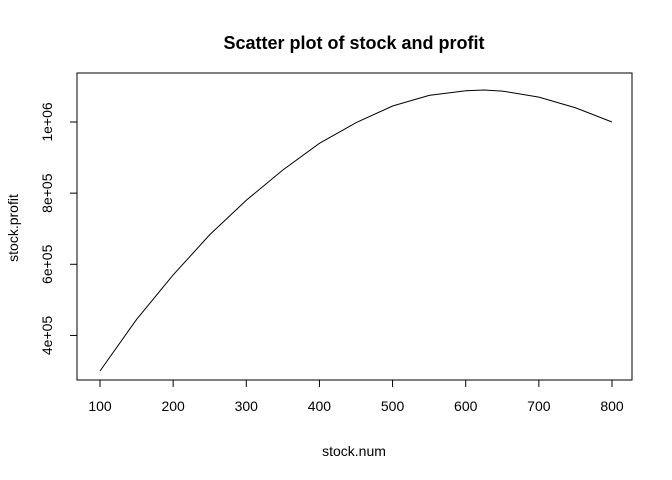 This screenshot has width=672, height=480. Describe the element at coordinates (539, 406) in the screenshot. I see `x-tick-label: 700` at that location.